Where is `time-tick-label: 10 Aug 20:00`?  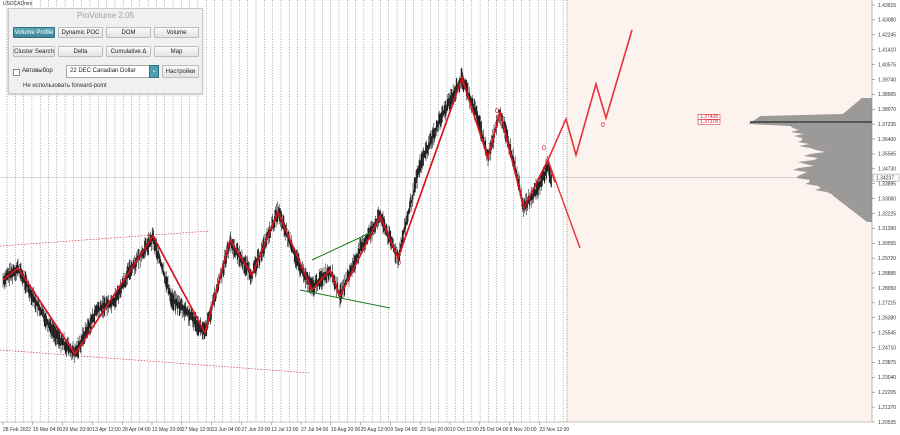 time-tick-label: 10 Aug 20:00 is located at coordinates (346, 430).